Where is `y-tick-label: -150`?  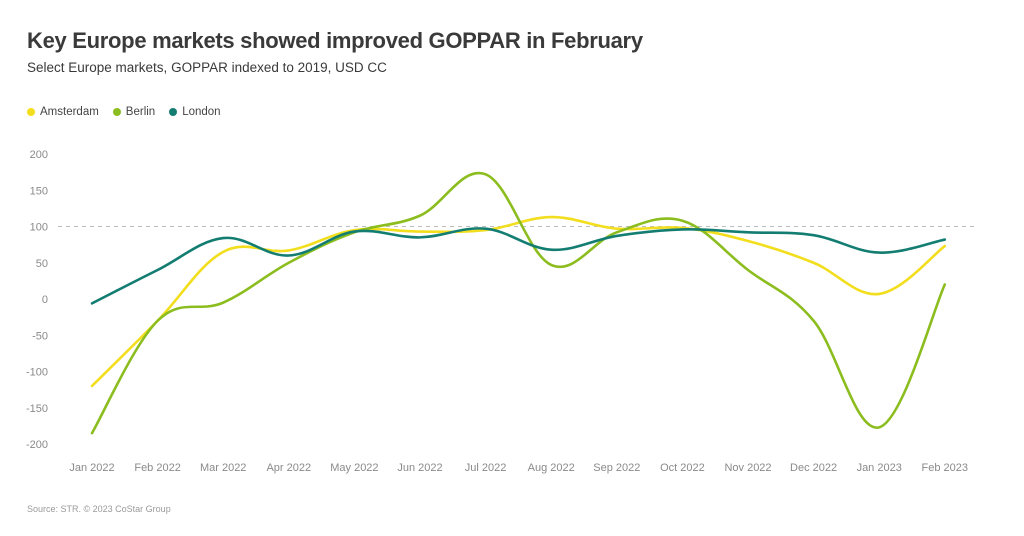
y-tick-label: -150 is located at coordinates (37, 409).